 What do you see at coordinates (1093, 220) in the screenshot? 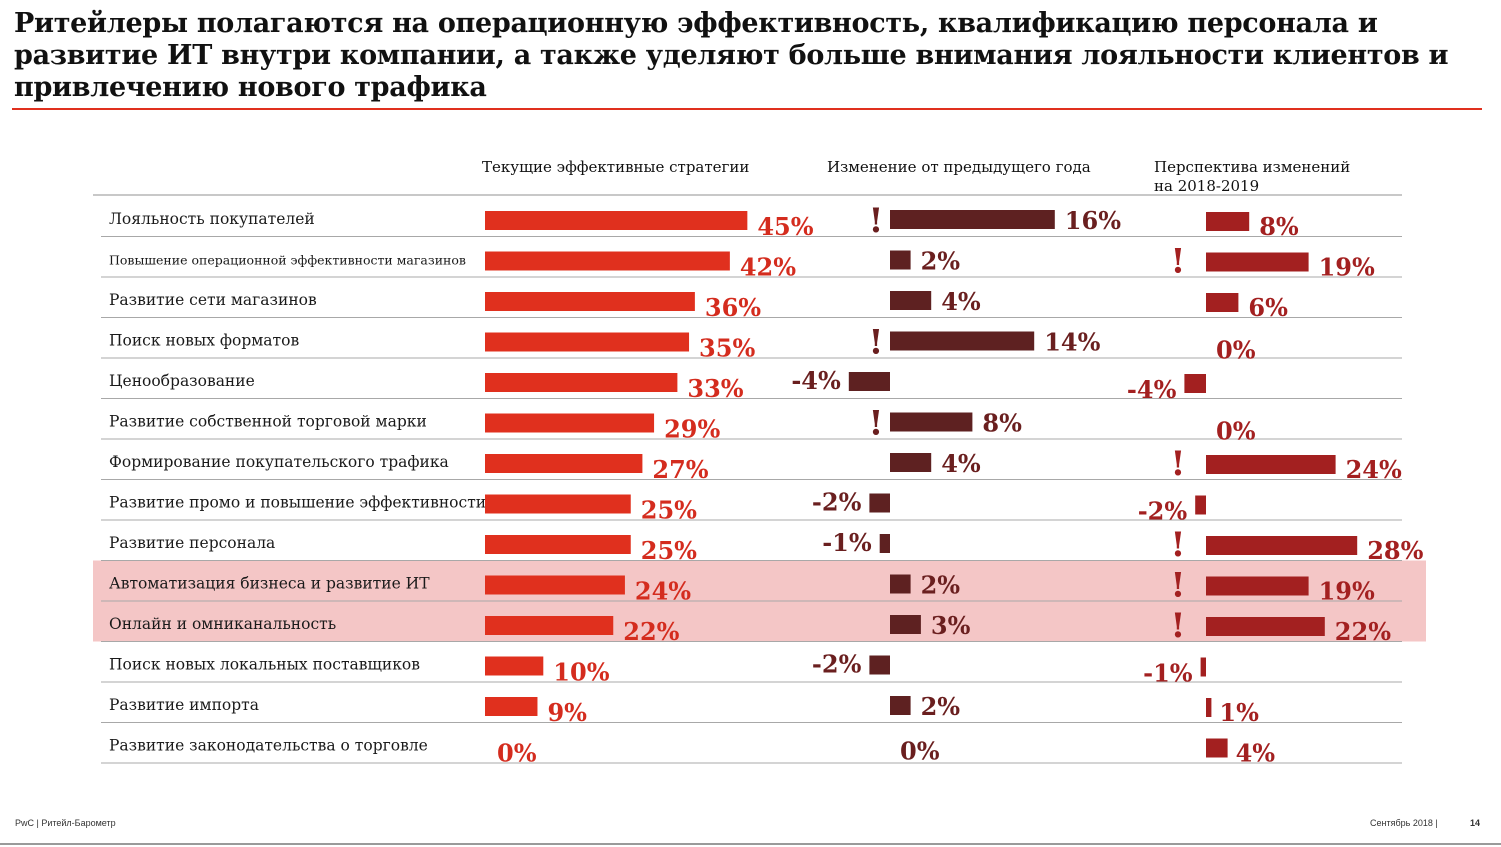
I see `change-value-label: 16%` at bounding box center [1093, 220].